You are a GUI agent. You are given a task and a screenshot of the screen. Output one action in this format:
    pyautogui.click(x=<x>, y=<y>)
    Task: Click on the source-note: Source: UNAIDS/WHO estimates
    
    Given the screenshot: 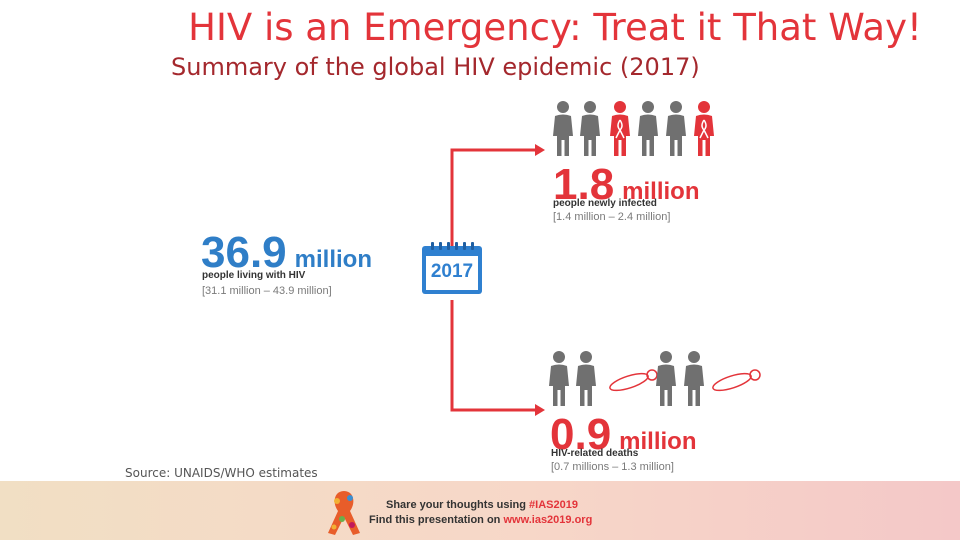 What is the action you would take?
    pyautogui.click(x=221, y=473)
    